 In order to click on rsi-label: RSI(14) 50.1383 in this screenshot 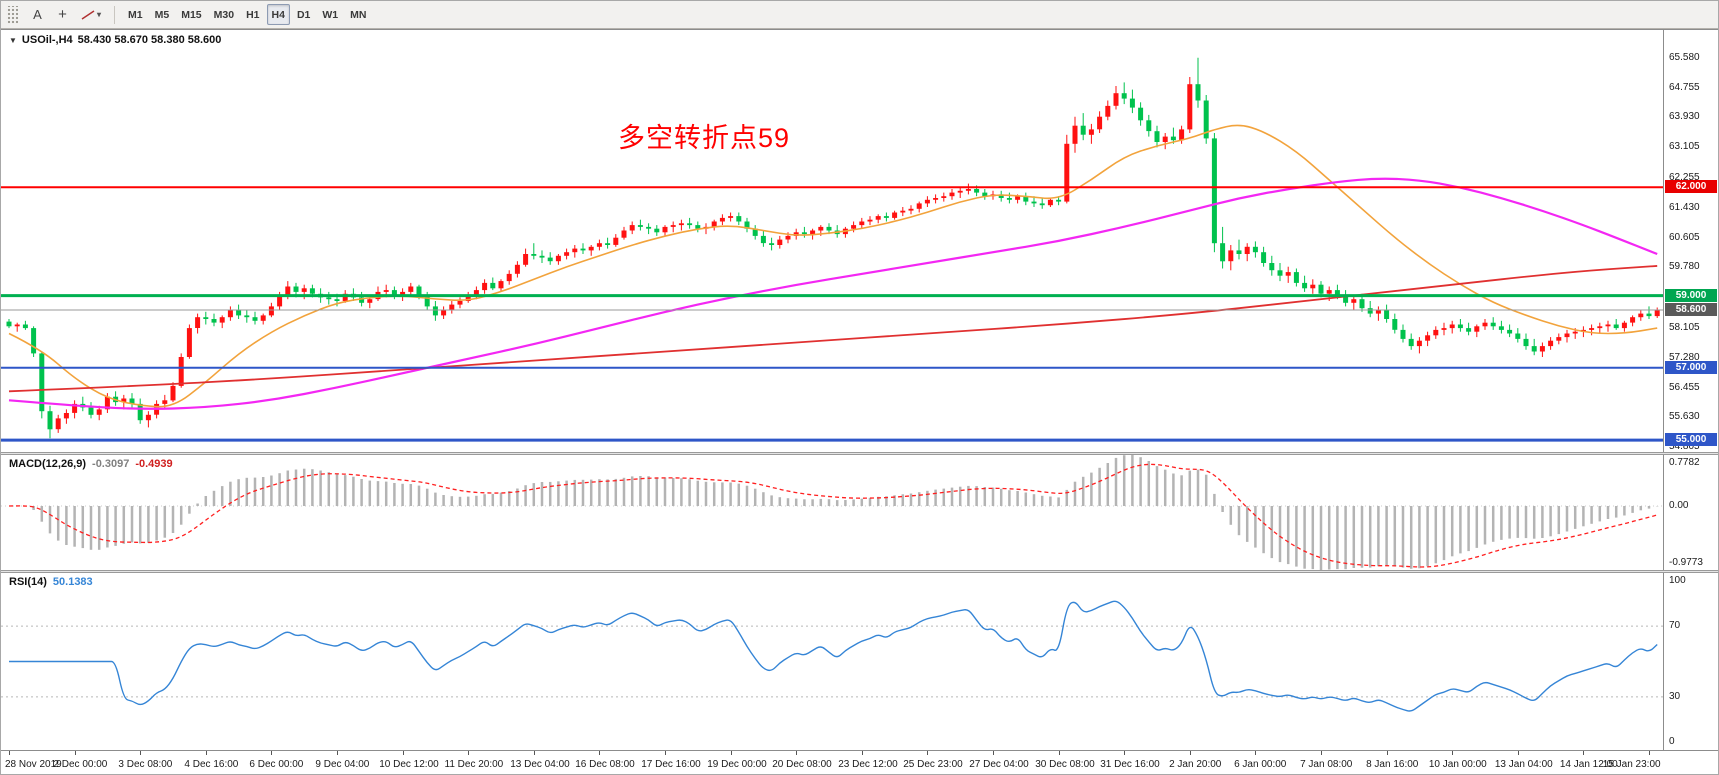, I will do `click(51, 582)`.